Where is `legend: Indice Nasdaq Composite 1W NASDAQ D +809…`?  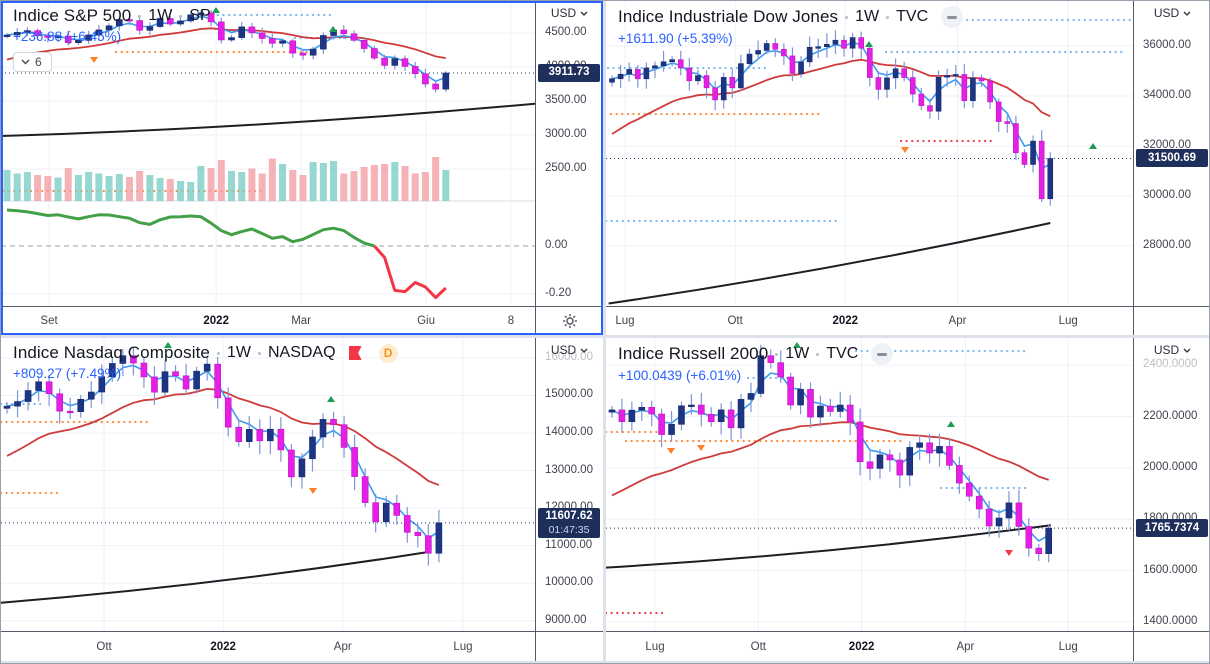 legend: Indice Nasdaq Composite 1W NASDAQ D +809… is located at coordinates (205, 362).